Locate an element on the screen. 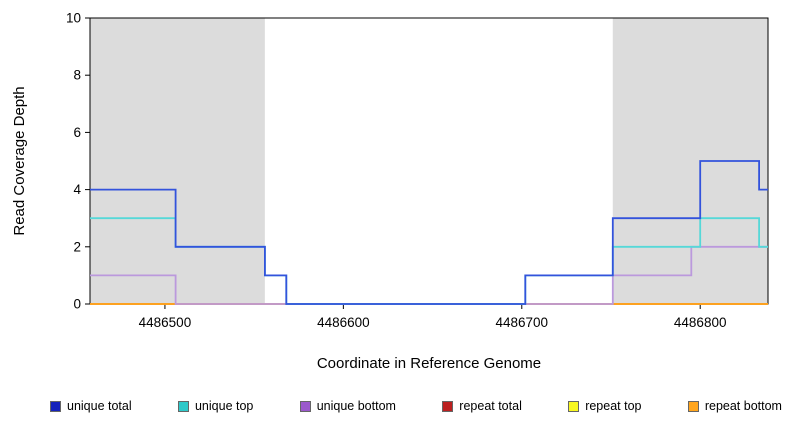 The width and height of the screenshot is (792, 432). x-tick-label: 4486500 is located at coordinates (165, 322).